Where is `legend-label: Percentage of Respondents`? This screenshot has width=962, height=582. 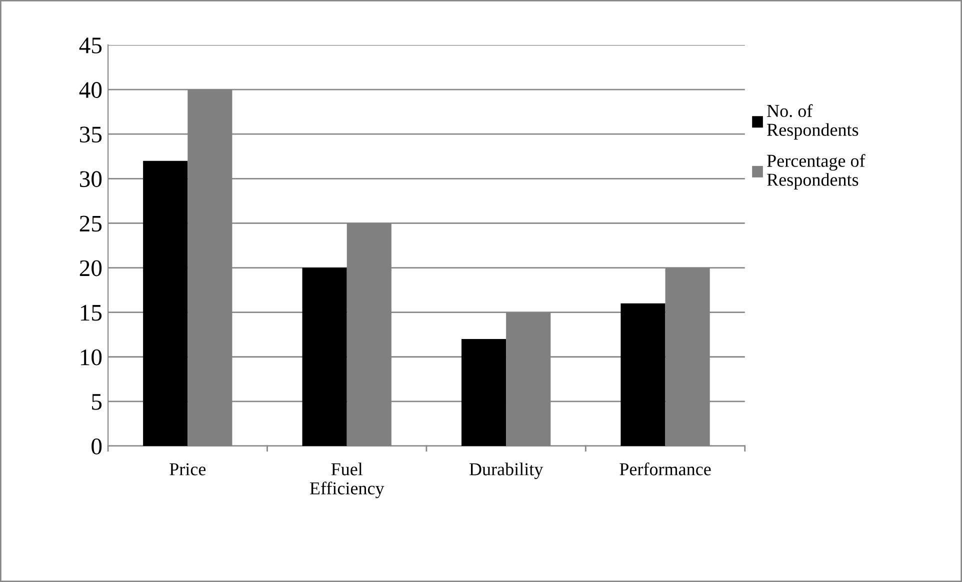
legend-label: Percentage of Respondents is located at coordinates (816, 172).